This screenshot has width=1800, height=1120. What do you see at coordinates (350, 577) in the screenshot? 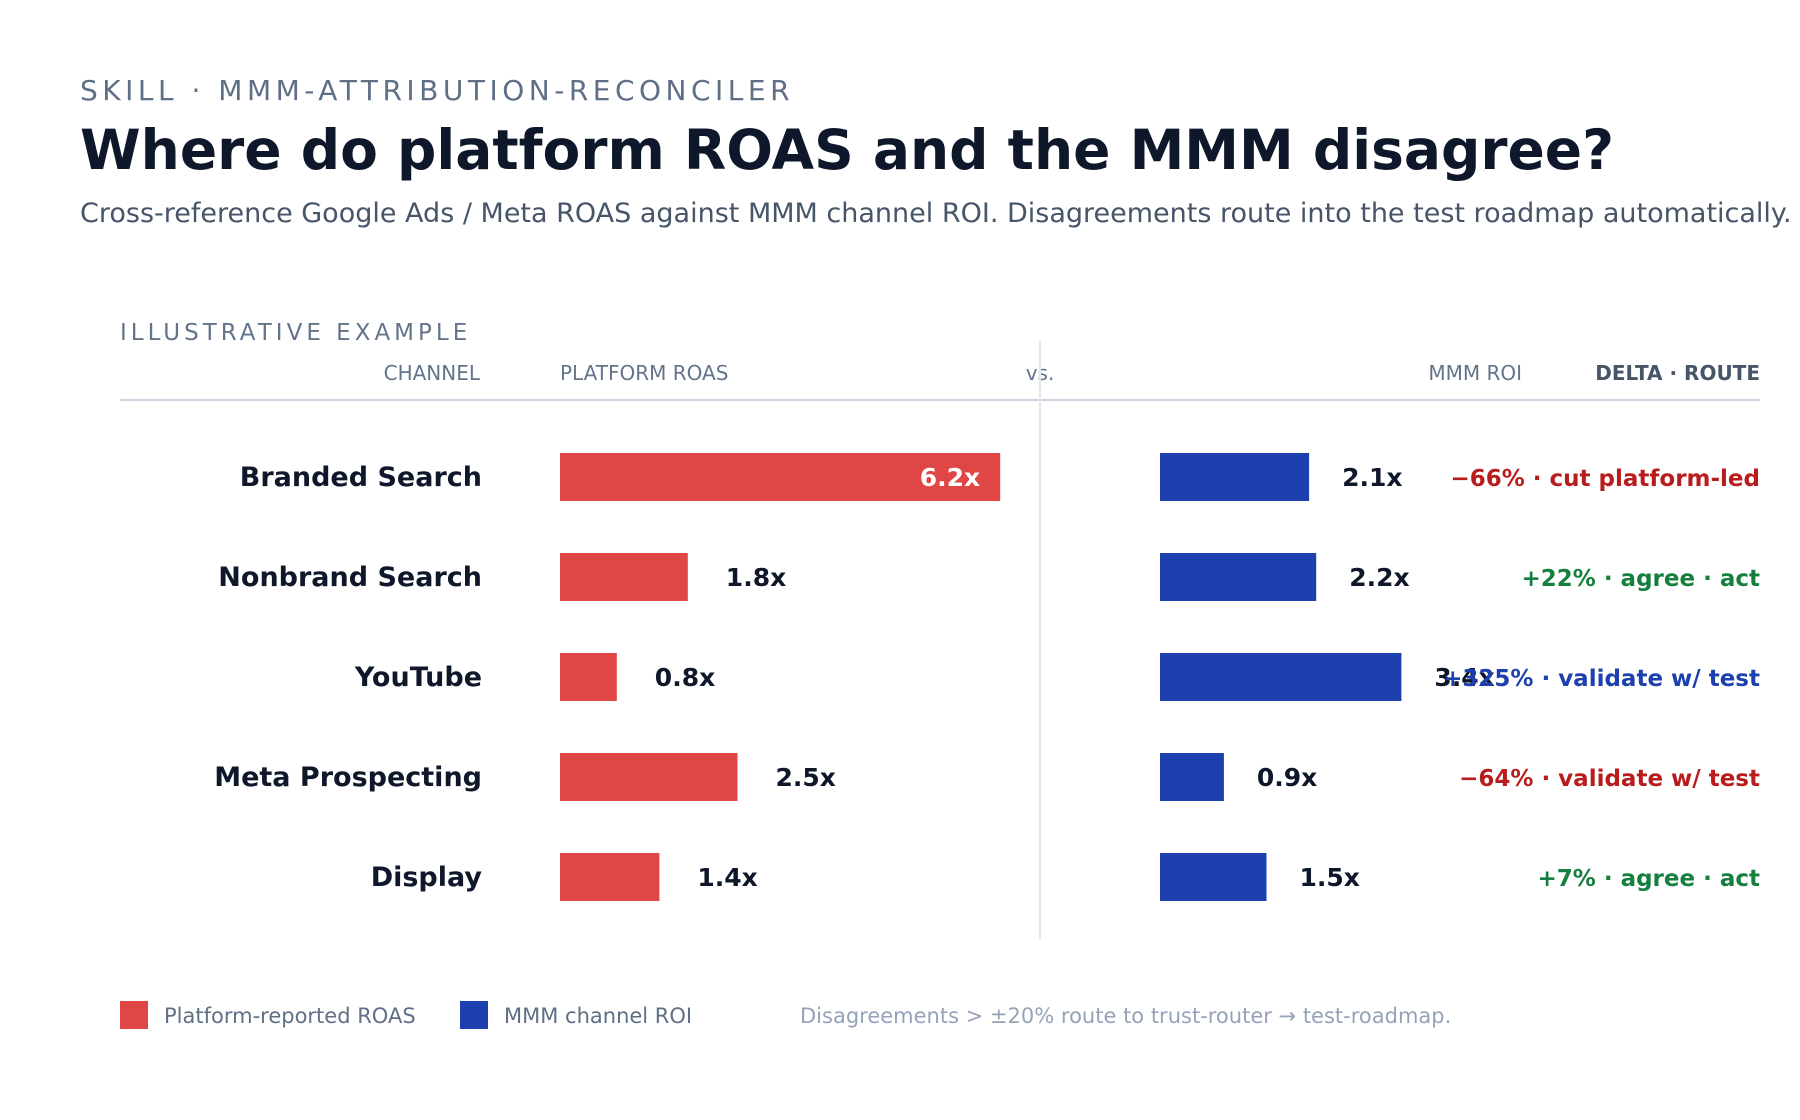
I see `channel-label: Nonbrand Search` at bounding box center [350, 577].